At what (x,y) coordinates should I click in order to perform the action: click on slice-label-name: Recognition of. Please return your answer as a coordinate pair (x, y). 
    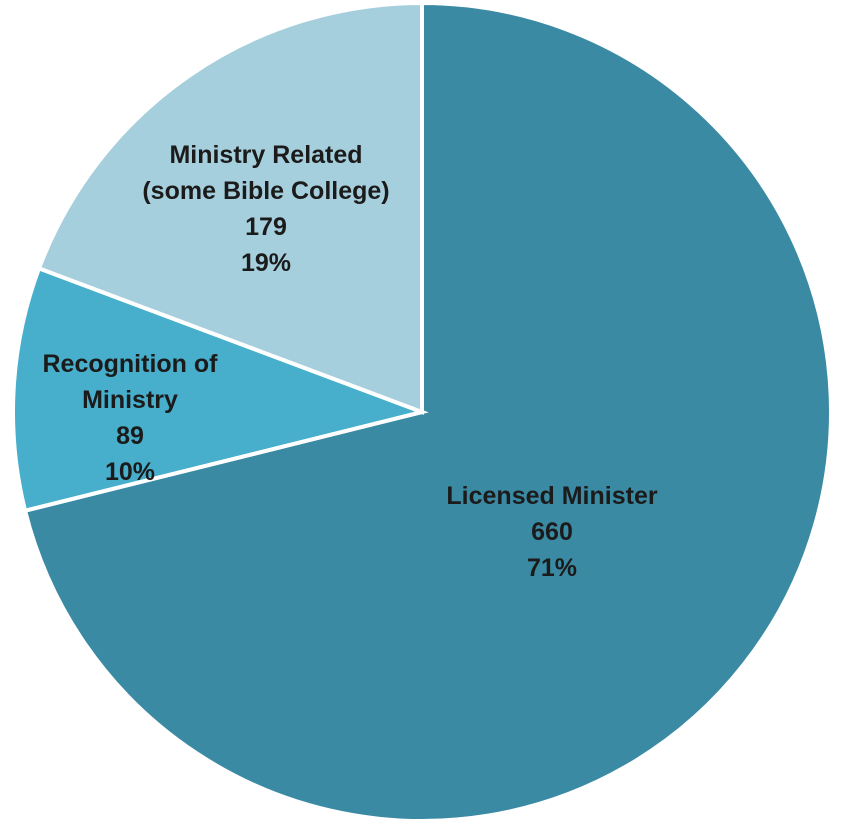
    Looking at the image, I should click on (131, 364).